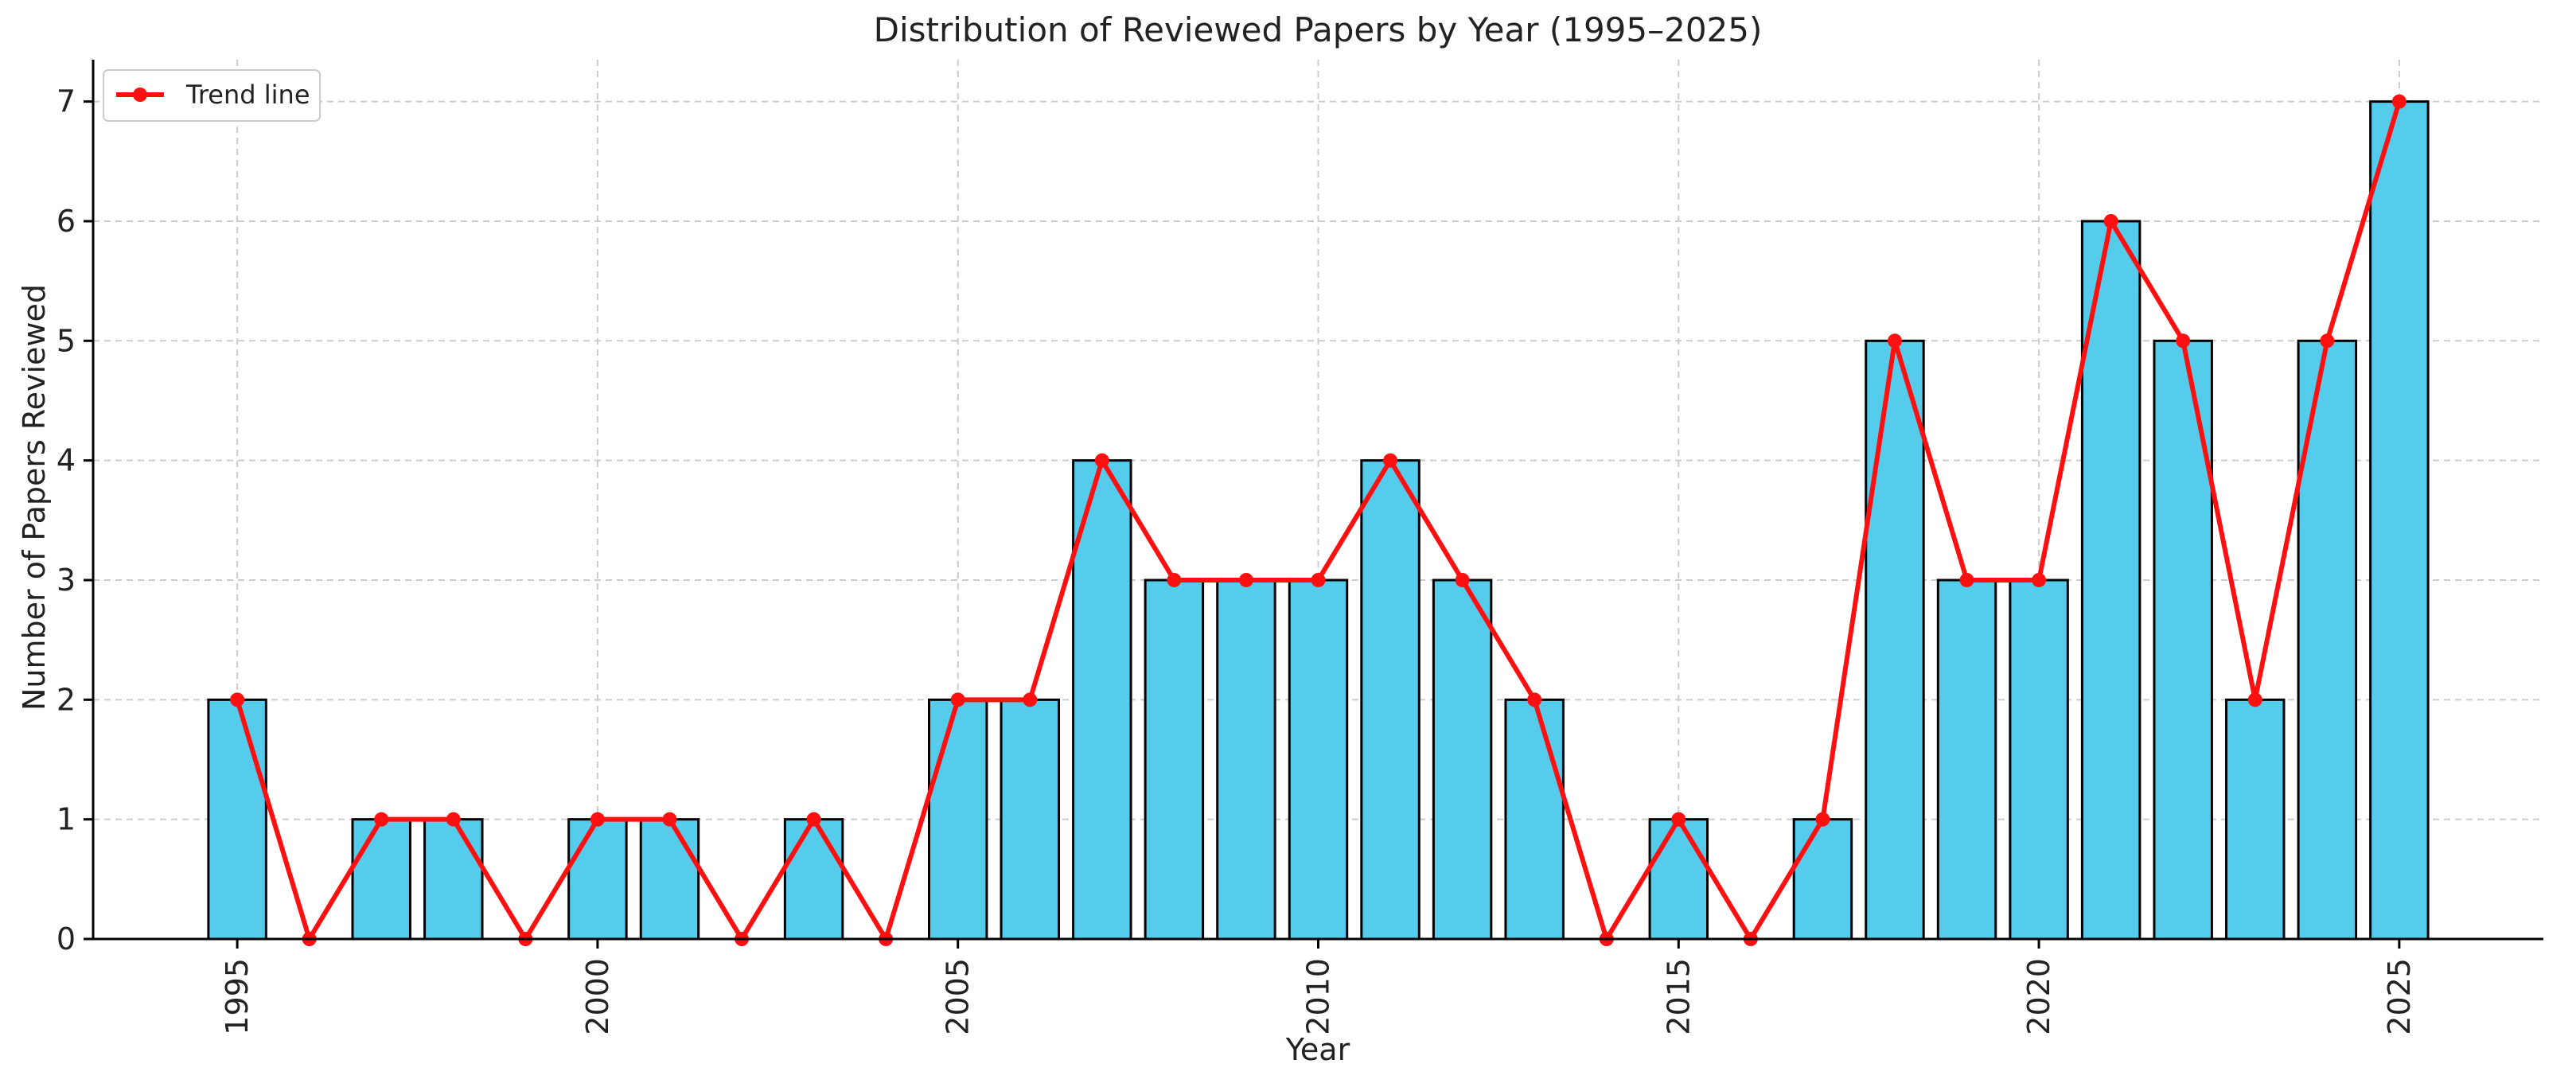 This screenshot has height=1087, width=2576. What do you see at coordinates (1462, 760) in the screenshot?
I see `bar-2012` at bounding box center [1462, 760].